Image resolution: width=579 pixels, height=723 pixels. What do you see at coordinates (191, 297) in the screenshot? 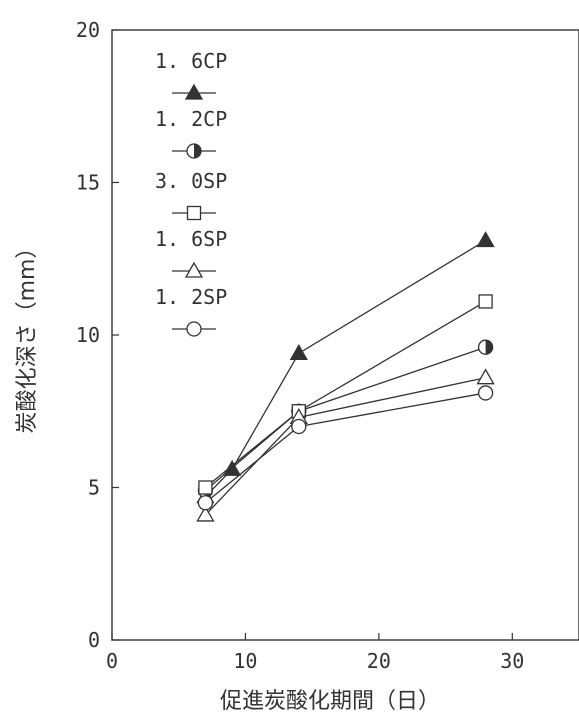
I see `legend-label: 1. 2SP` at bounding box center [191, 297].